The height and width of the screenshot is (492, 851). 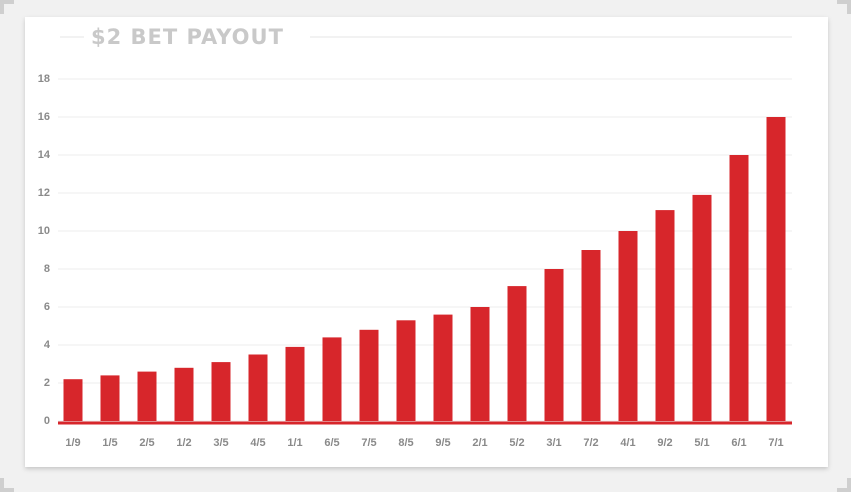 What do you see at coordinates (44, 231) in the screenshot?
I see `y-tick-label: 10` at bounding box center [44, 231].